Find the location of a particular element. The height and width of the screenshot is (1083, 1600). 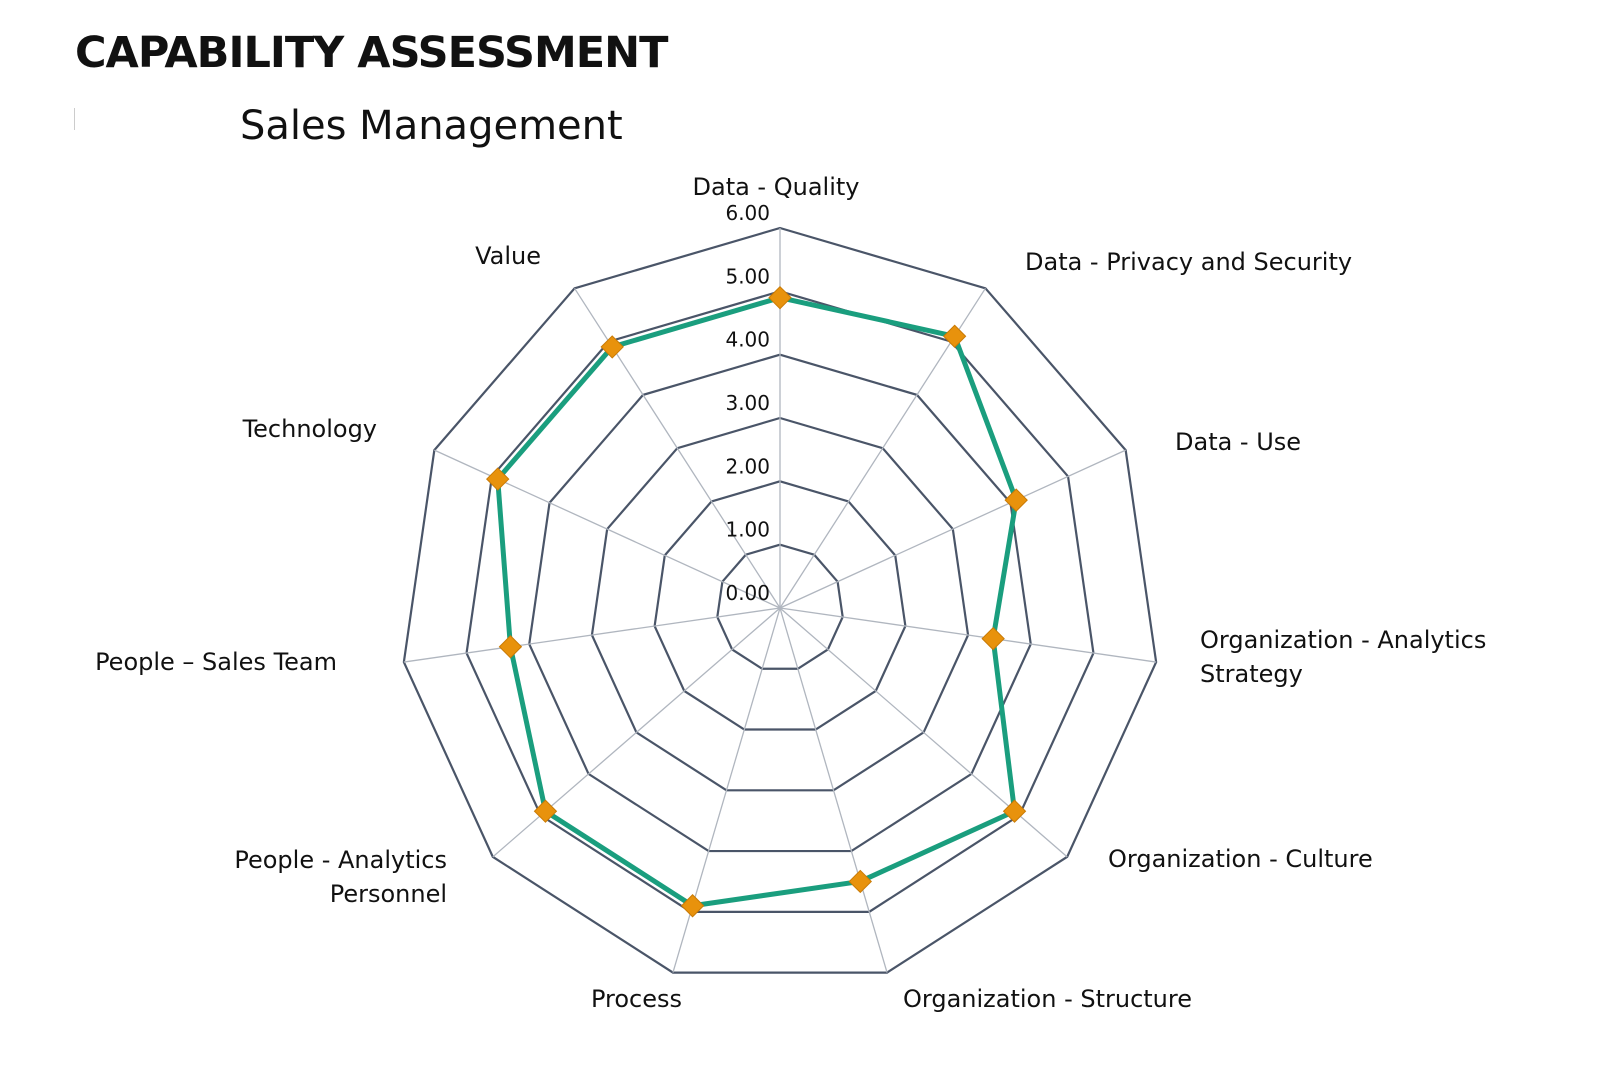

axis-label-10: Technology is located at coordinates (309, 429).